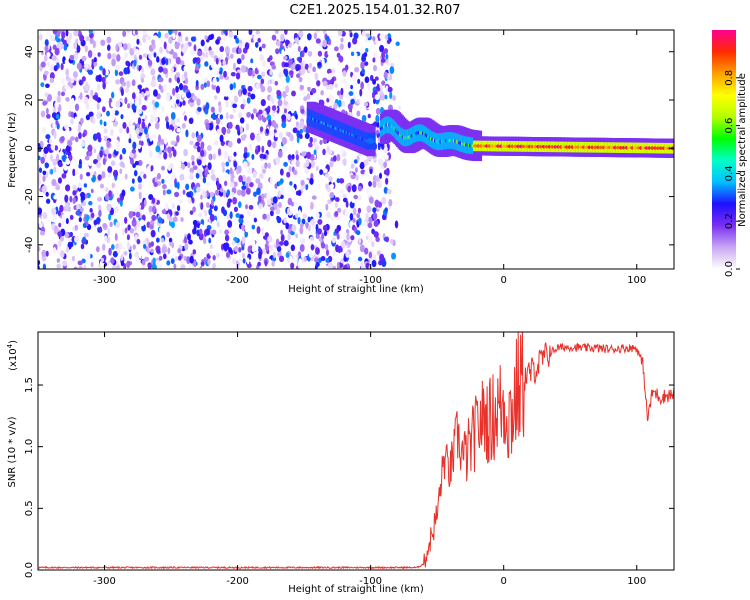  Describe the element at coordinates (729, 173) in the screenshot. I see `colorbar-tick-label: 0.4` at that location.